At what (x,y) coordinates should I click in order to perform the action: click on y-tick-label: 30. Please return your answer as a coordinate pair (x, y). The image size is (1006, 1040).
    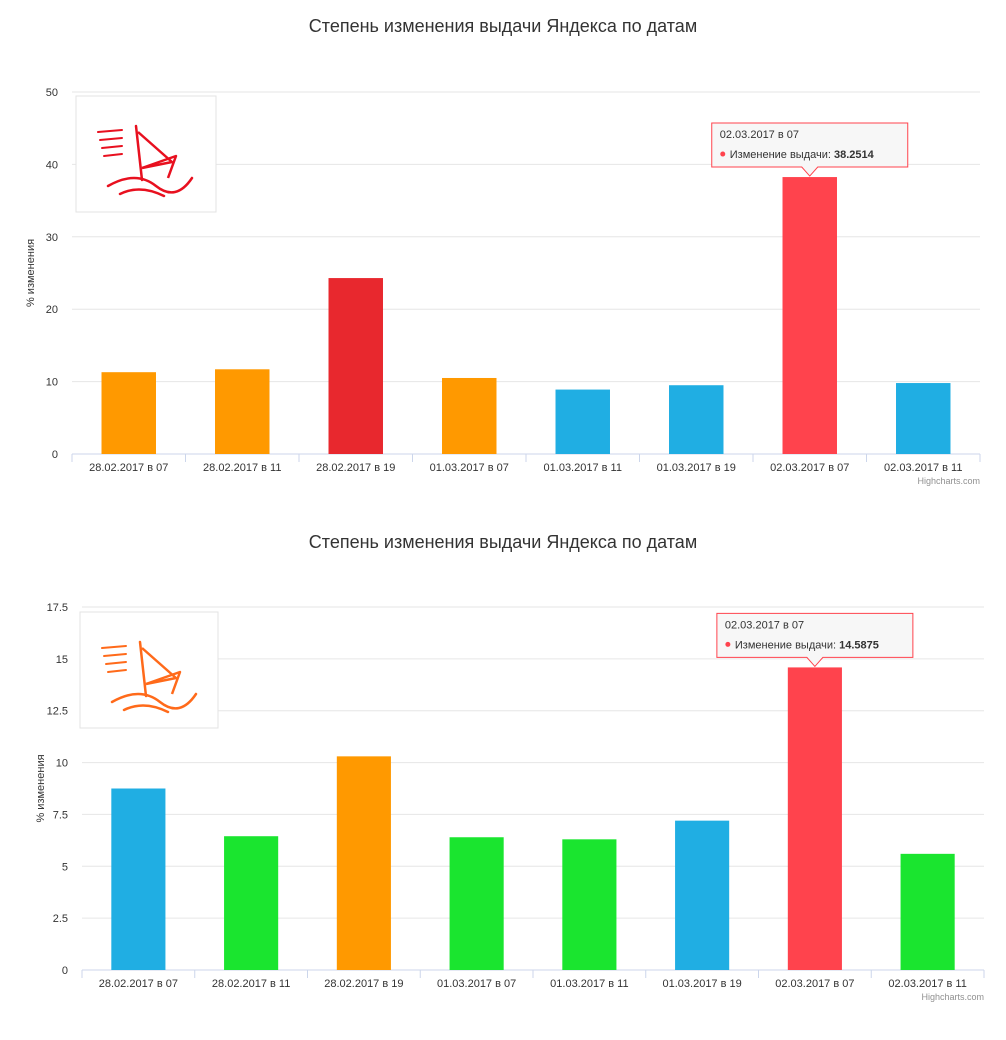
    Looking at the image, I should click on (52, 238).